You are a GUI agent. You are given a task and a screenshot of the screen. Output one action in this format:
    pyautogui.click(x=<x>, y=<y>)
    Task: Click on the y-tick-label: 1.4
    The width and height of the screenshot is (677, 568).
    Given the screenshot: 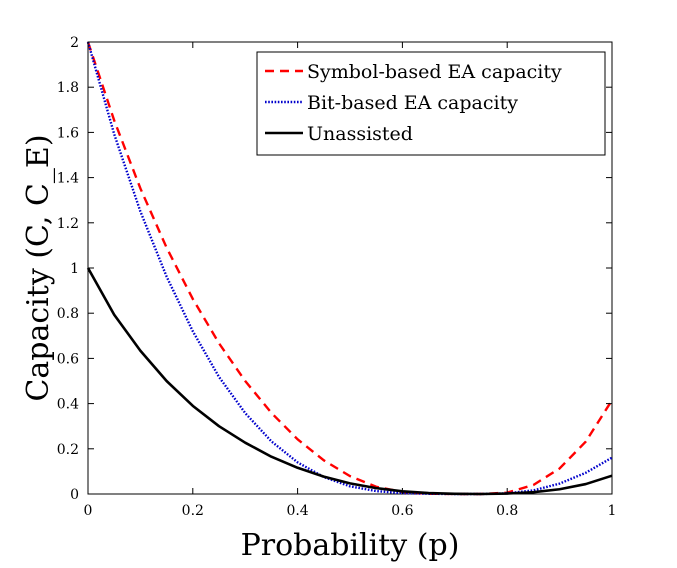 What is the action you would take?
    pyautogui.click(x=68, y=179)
    